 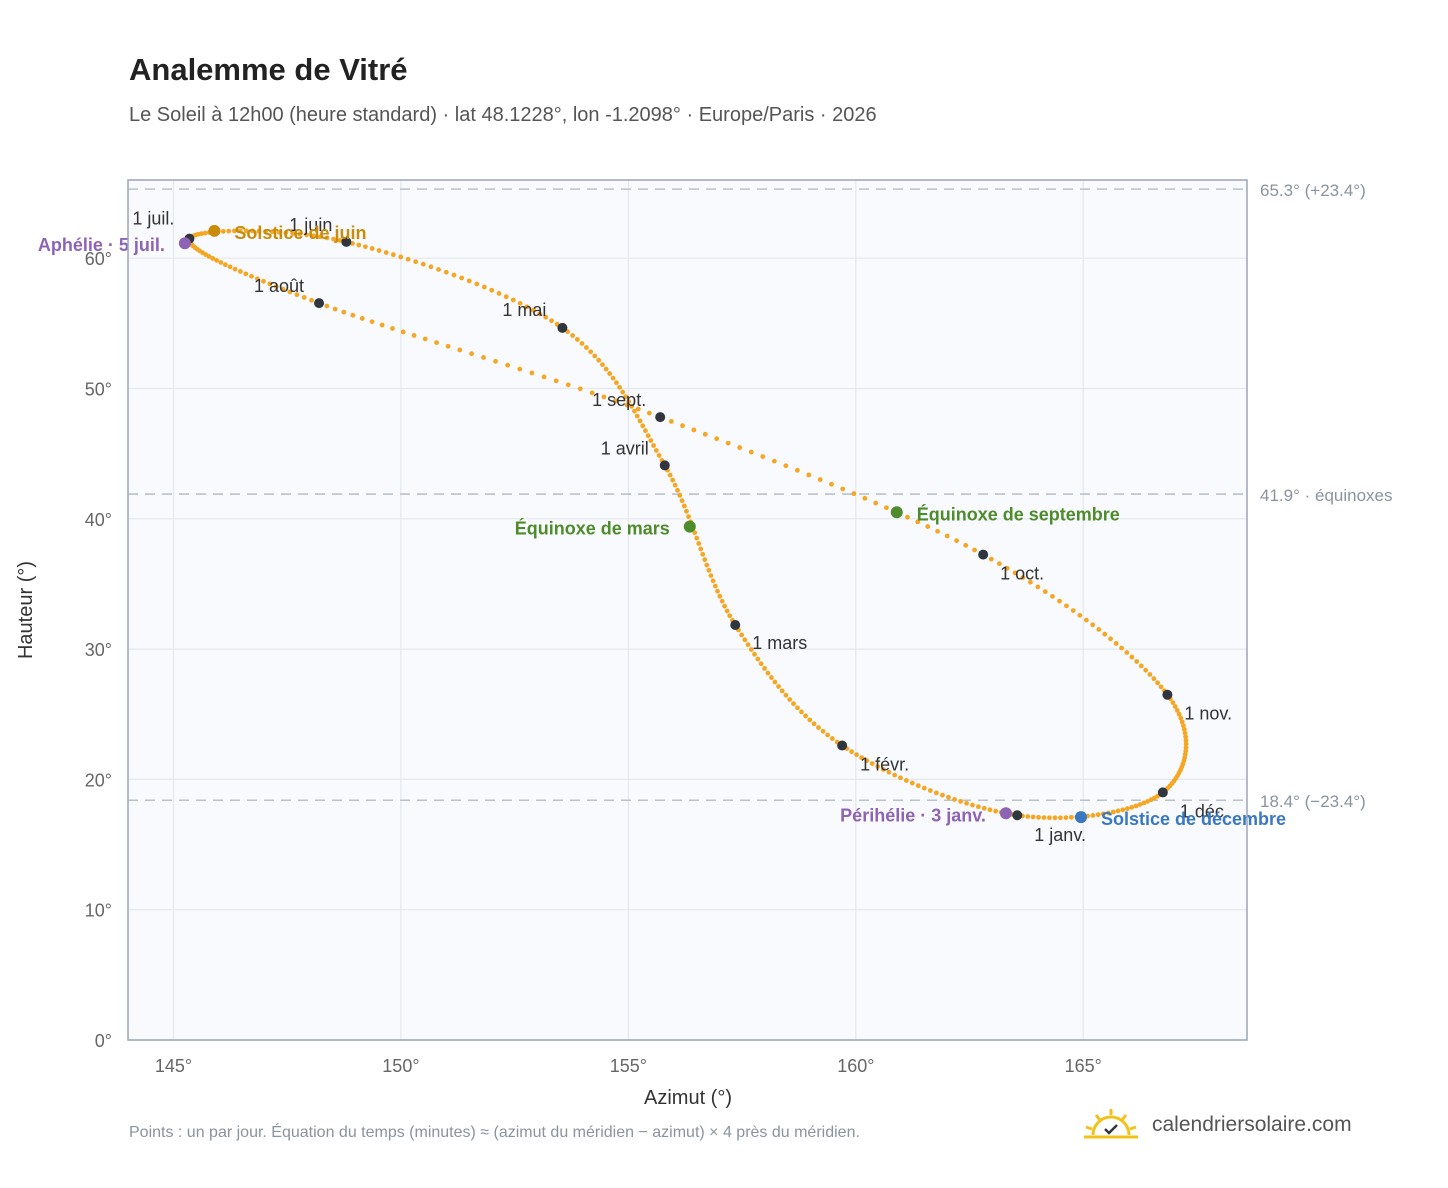 I want to click on y-tick-label: 60°, so click(x=98, y=259).